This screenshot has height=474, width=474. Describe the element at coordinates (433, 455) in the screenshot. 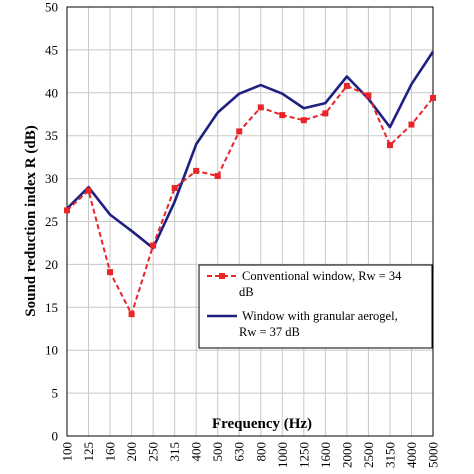

I see `x-tick-label: 5000` at that location.